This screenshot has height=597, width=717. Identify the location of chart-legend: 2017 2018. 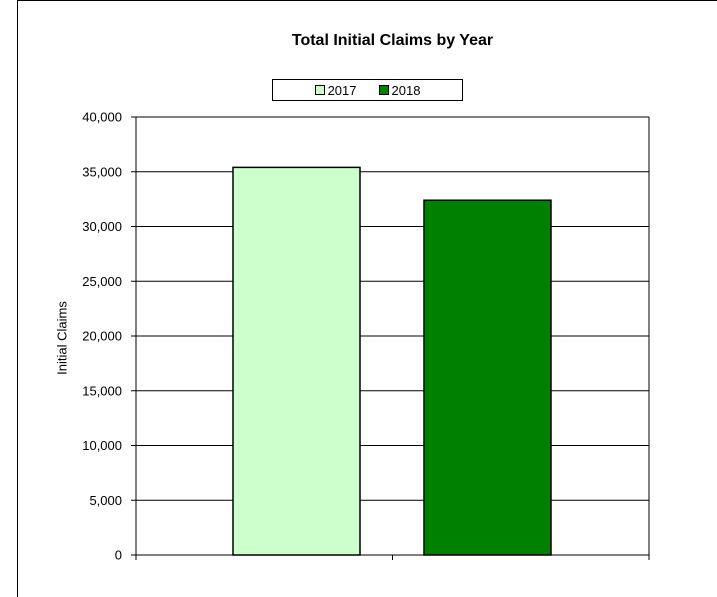
(367, 90).